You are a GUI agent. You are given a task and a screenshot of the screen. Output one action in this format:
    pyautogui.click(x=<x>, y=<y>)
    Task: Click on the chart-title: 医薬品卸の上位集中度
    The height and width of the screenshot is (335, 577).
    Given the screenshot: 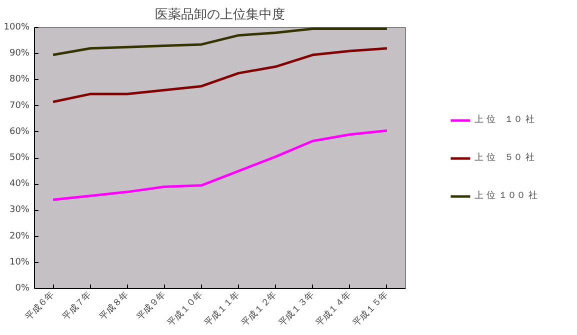 What is the action you would take?
    pyautogui.click(x=220, y=14)
    